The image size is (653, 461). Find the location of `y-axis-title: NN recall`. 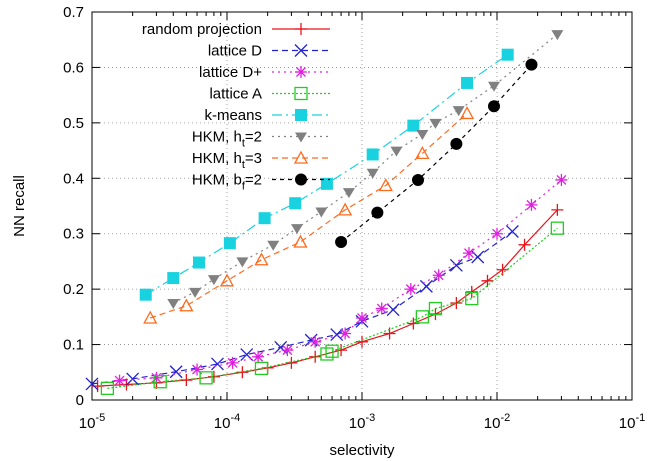

y-axis-title: NN recall is located at coordinates (19, 206).